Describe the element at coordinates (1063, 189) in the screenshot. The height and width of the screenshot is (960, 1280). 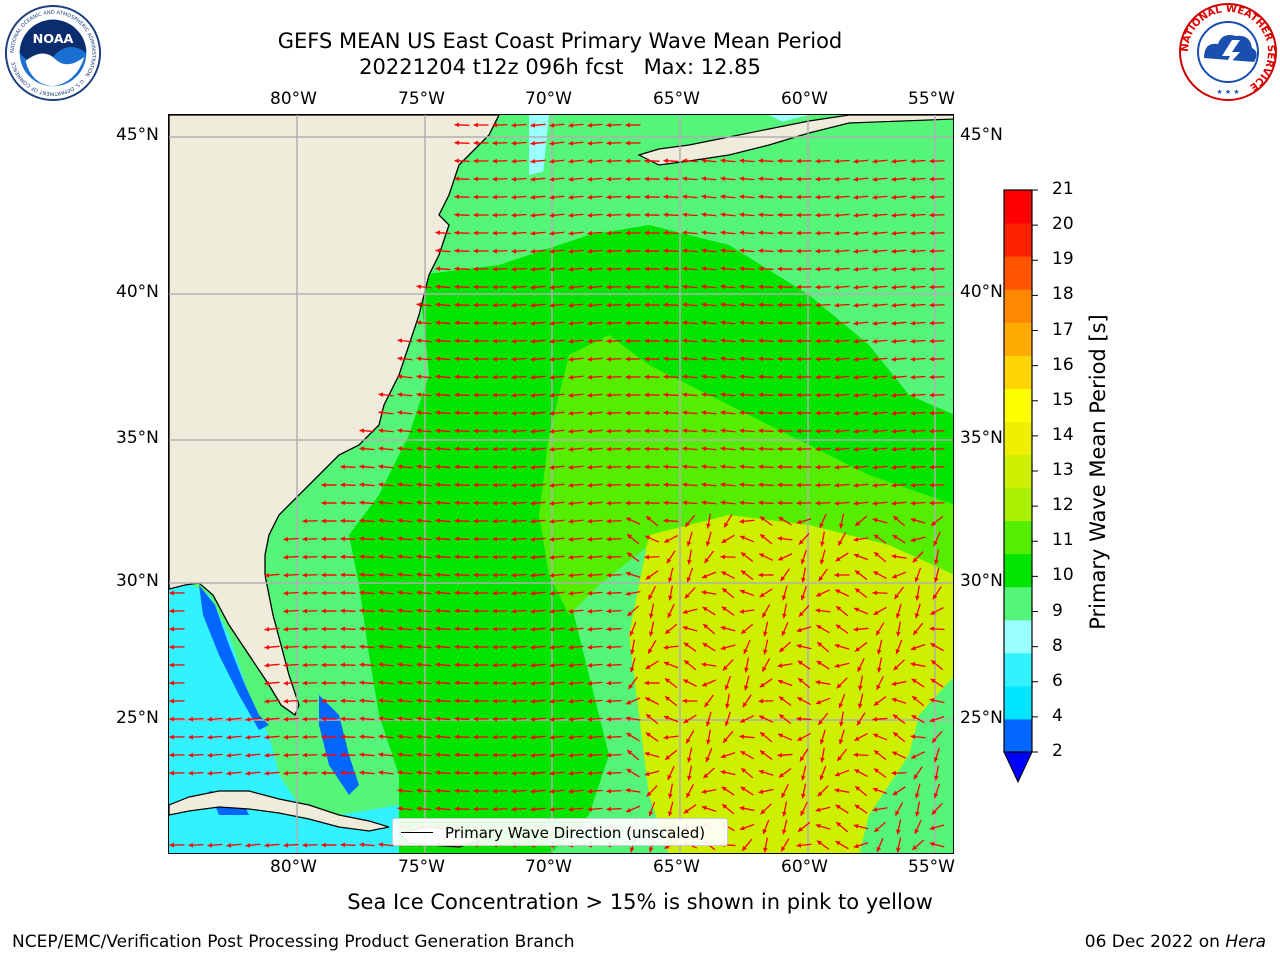
I see `colorbar-tick-label: 21` at that location.